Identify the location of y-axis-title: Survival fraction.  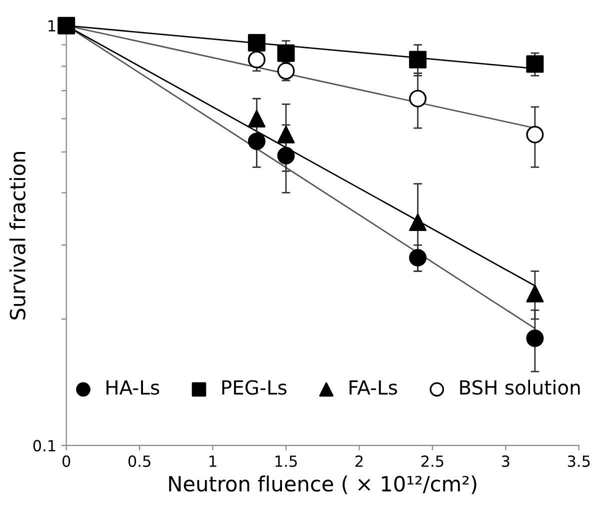
(17, 236).